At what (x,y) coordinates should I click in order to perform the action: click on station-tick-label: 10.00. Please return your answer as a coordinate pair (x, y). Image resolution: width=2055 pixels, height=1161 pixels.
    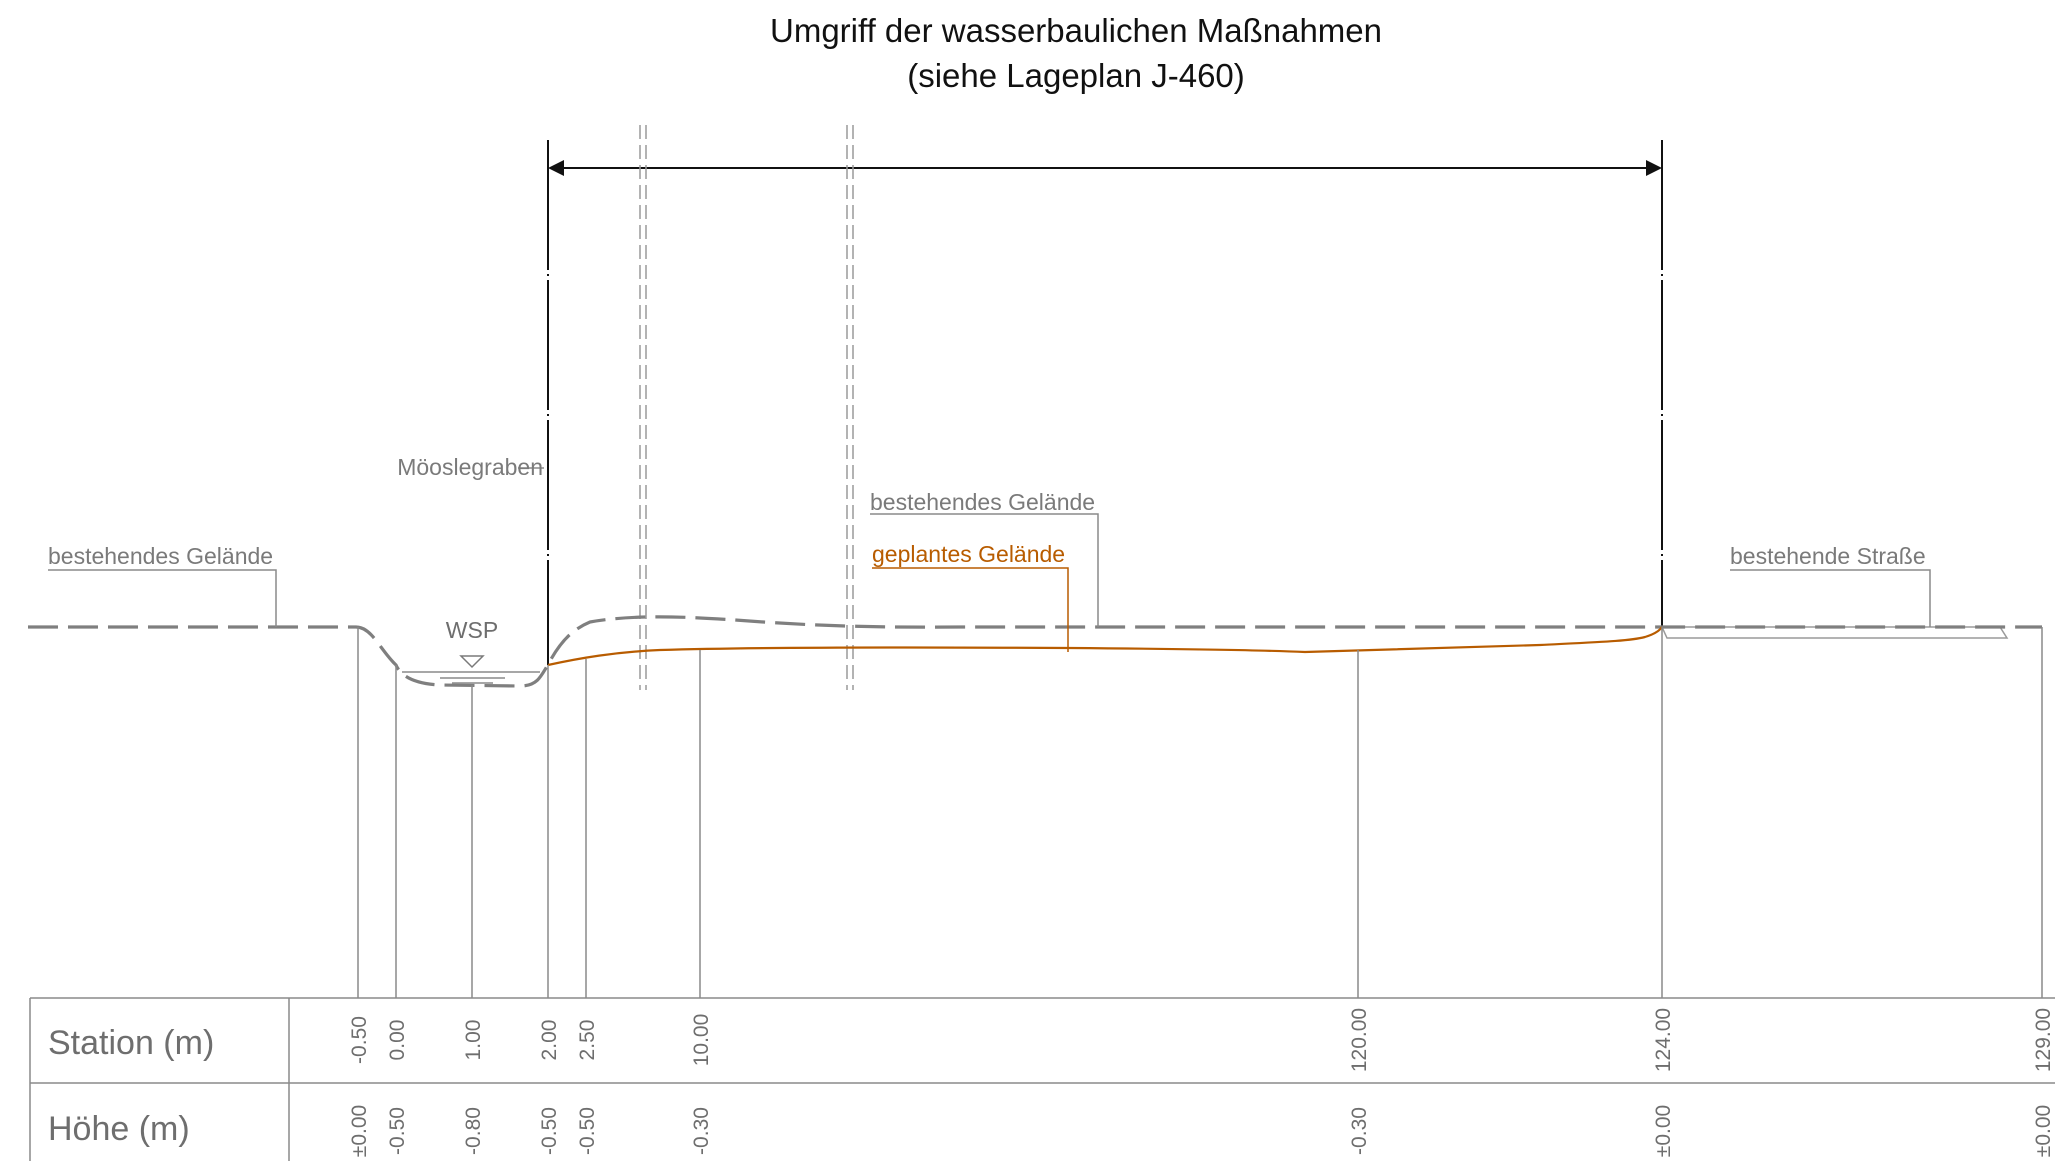
    Looking at the image, I should click on (701, 1040).